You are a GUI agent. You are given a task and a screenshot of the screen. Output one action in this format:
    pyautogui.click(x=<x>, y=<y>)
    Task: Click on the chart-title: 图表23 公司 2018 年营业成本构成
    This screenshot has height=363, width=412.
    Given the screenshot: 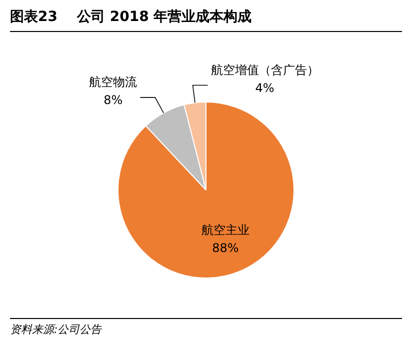 What is the action you would take?
    pyautogui.click(x=206, y=20)
    